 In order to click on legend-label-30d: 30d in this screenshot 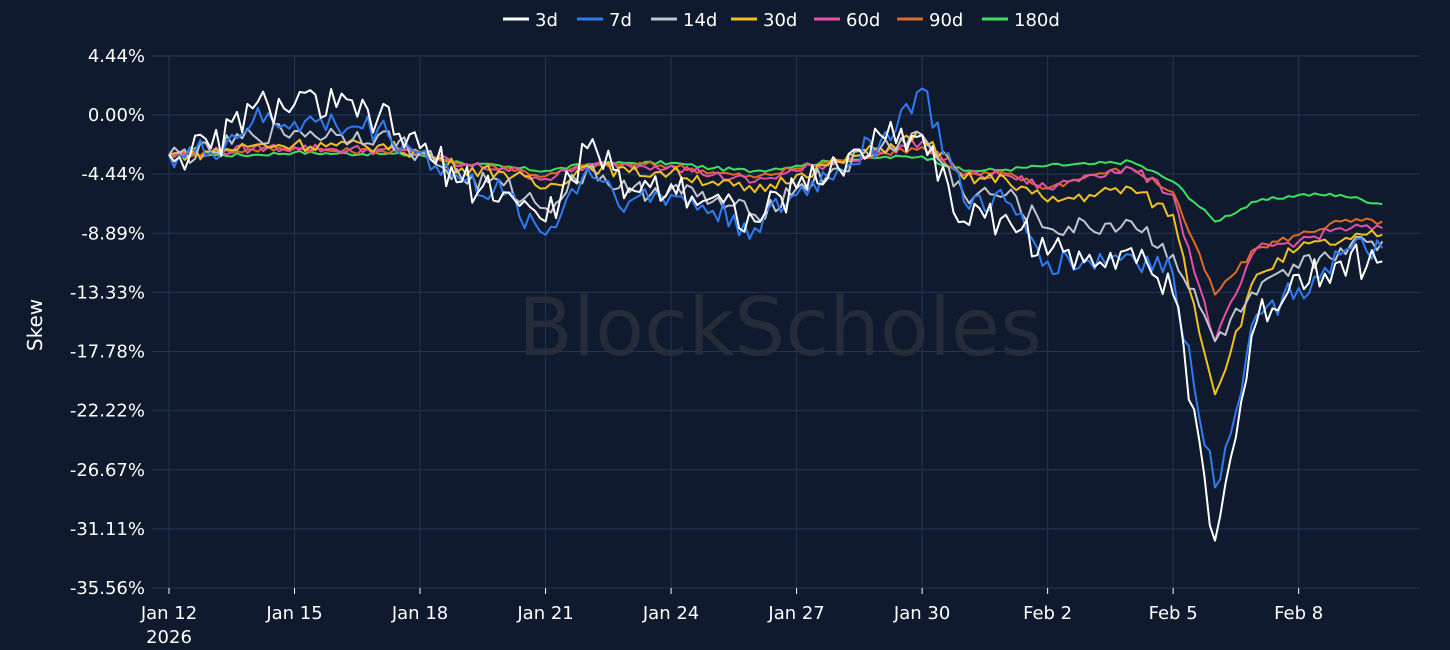, I will do `click(780, 20)`.